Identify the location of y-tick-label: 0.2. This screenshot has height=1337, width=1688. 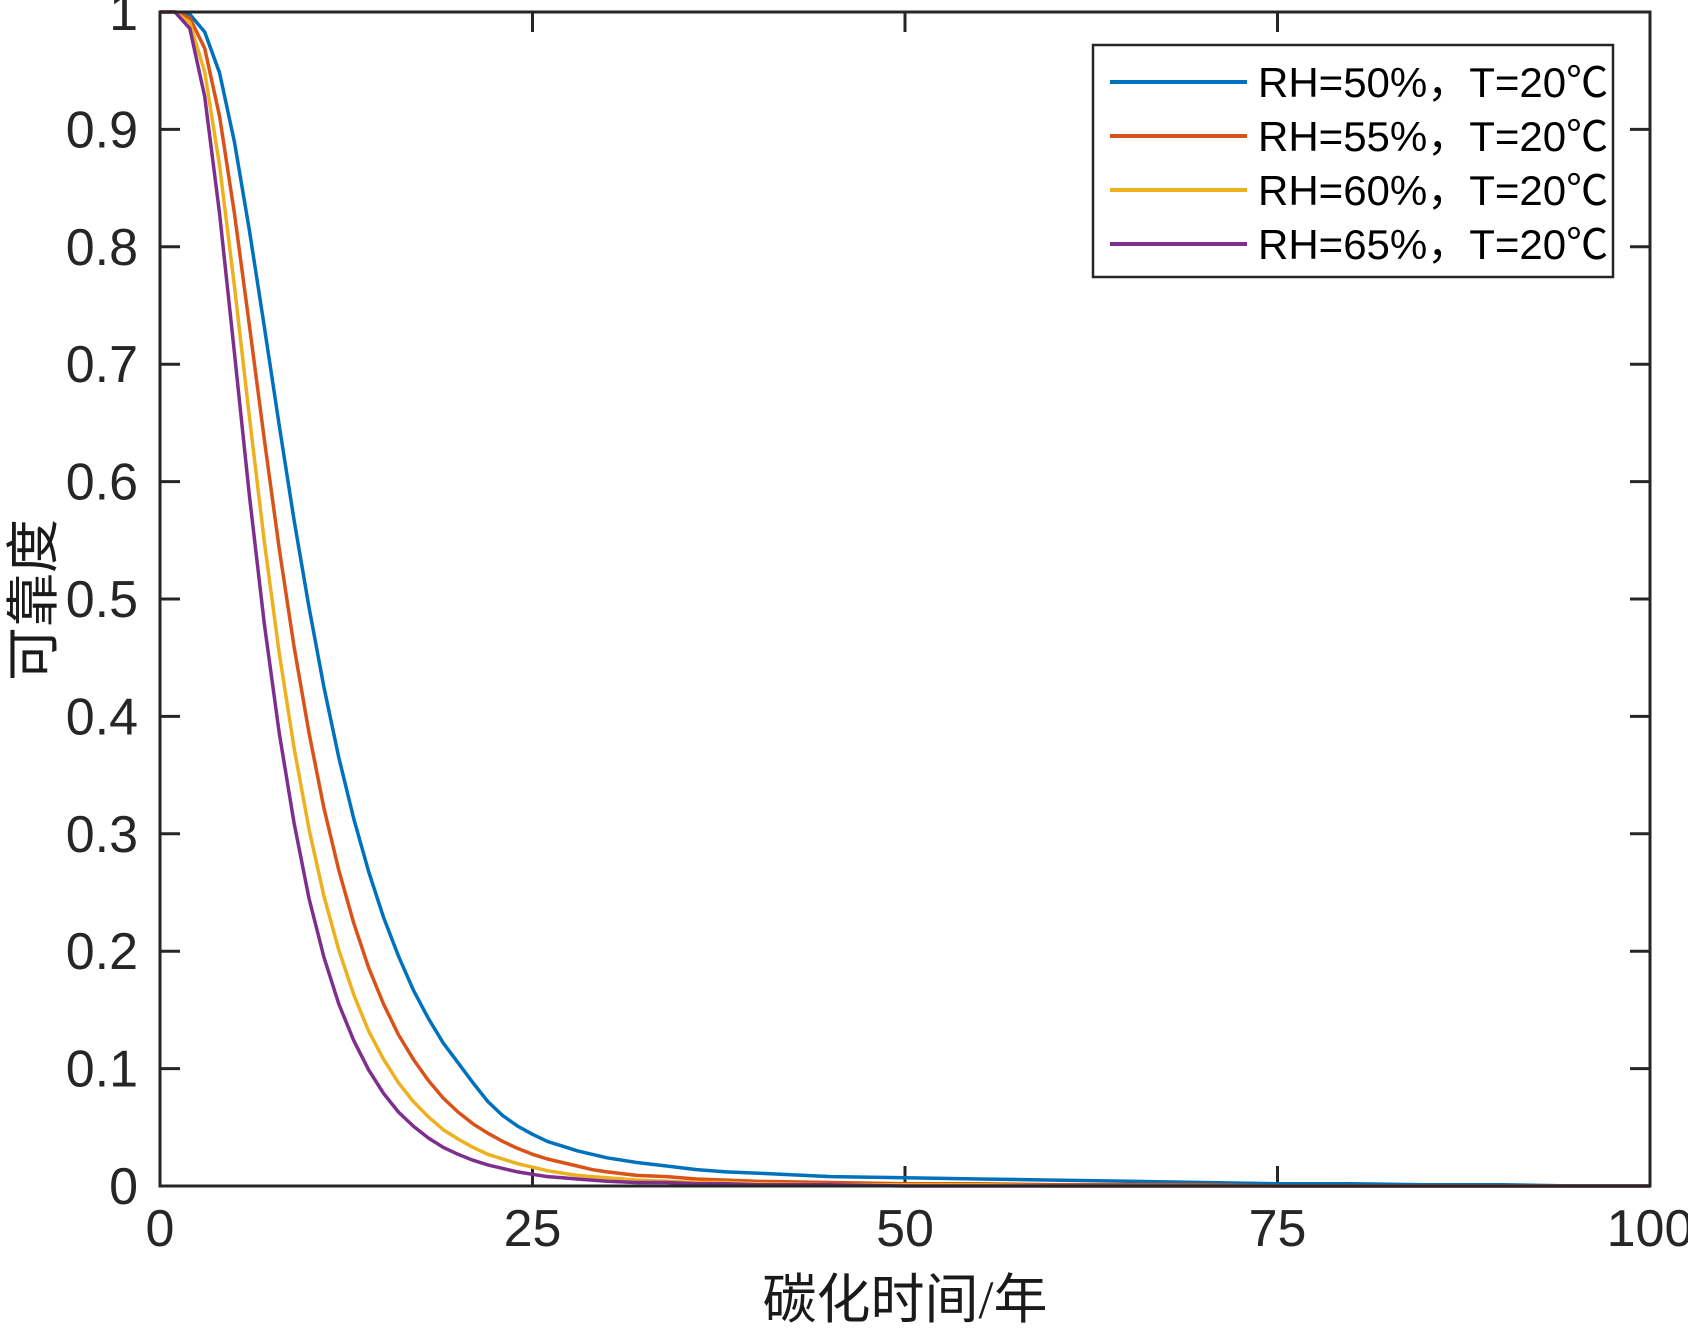
(102, 952).